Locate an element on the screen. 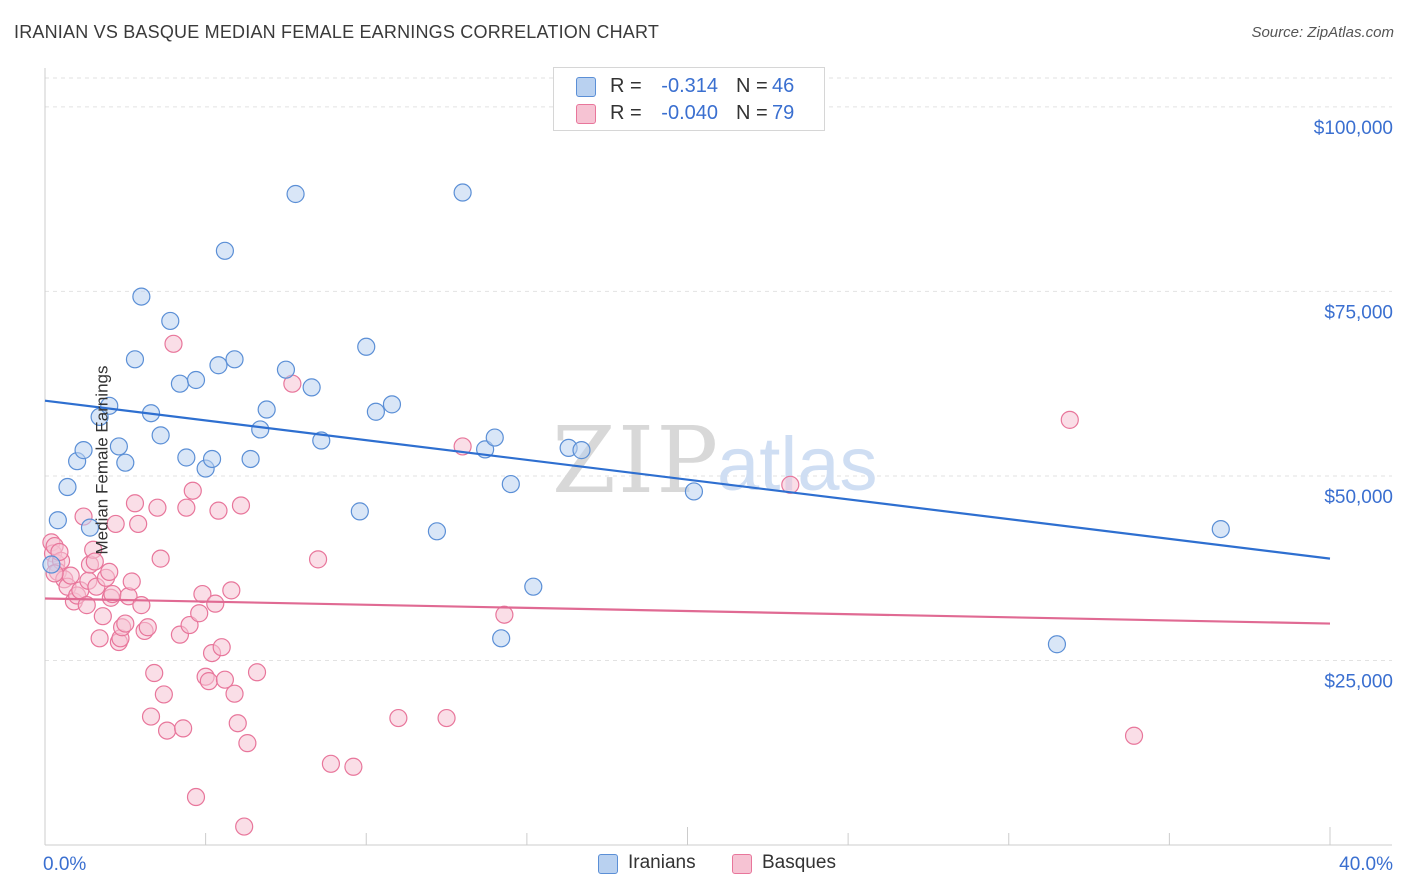  n-value: 46 is located at coordinates (783, 86).